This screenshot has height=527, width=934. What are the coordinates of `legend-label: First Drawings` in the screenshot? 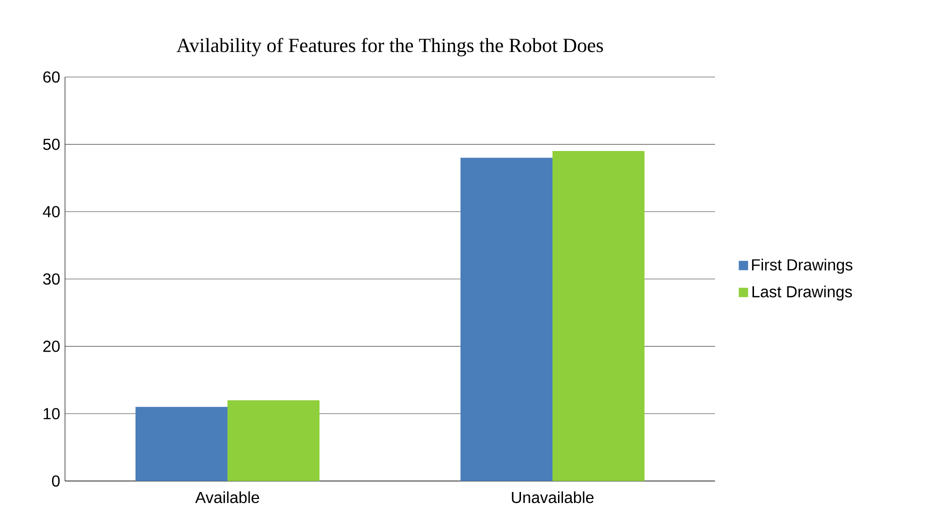 It's located at (802, 266).